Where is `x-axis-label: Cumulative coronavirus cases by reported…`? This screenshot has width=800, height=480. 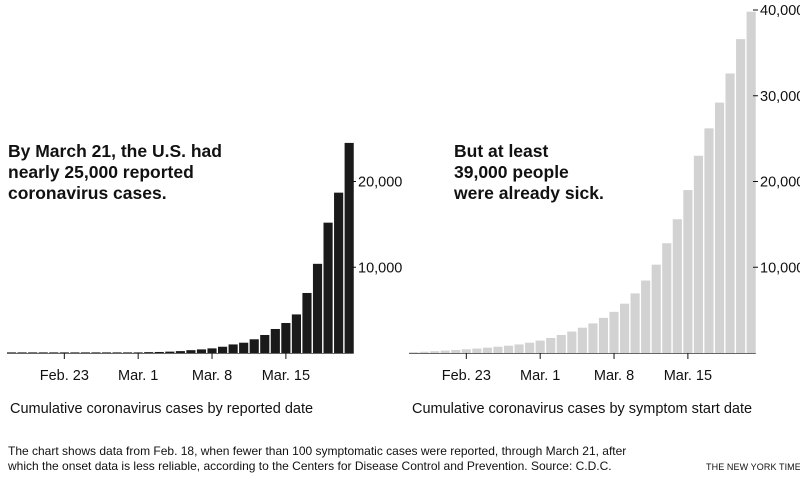 x-axis-label: Cumulative coronavirus cases by reported… is located at coordinates (161, 409).